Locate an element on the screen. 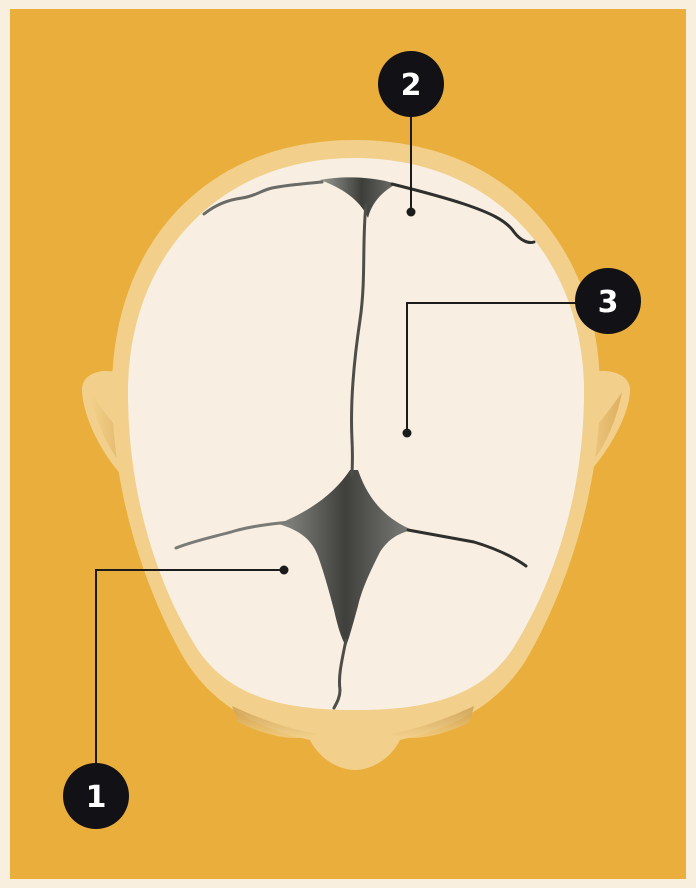 This screenshot has width=696, height=888. callout-1-badge is located at coordinates (96, 796).